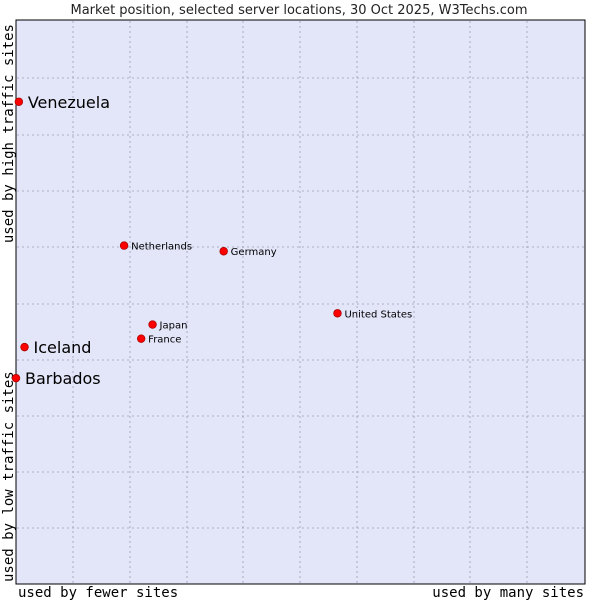 The width and height of the screenshot is (600, 600). Describe the element at coordinates (161, 247) in the screenshot. I see `data-point-label-netherlands: Netherlands` at that location.